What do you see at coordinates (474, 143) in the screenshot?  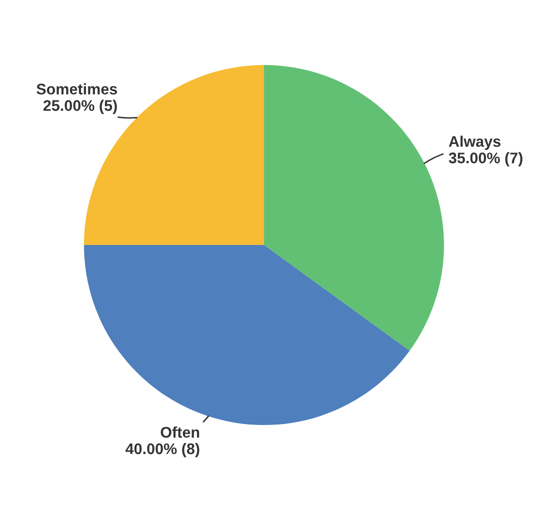 I see `slice-label: Always` at bounding box center [474, 143].